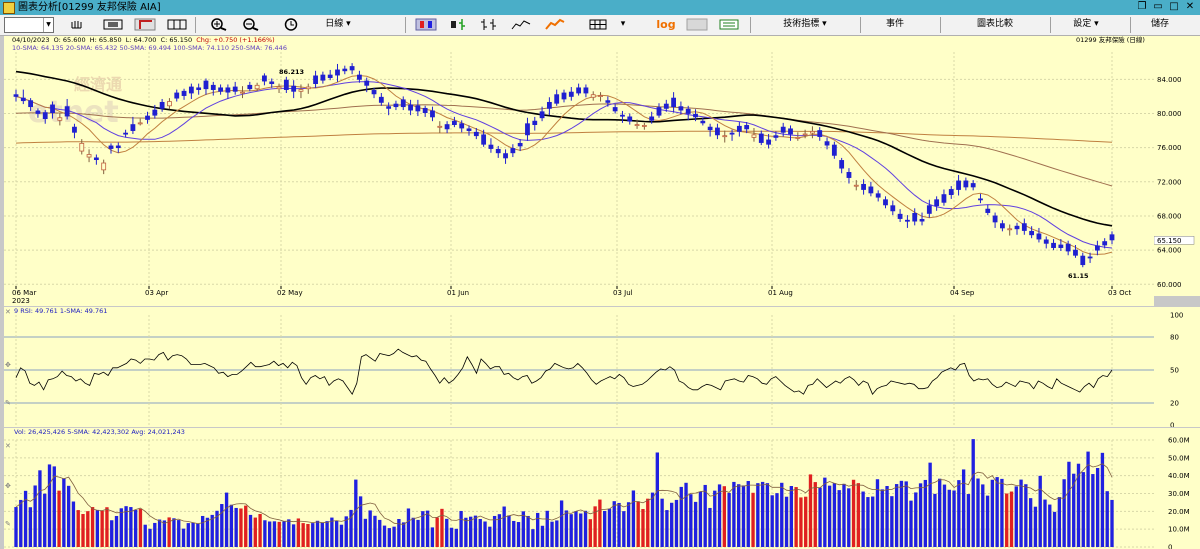 The image size is (1200, 549). What do you see at coordinates (1174, 6) in the screenshot?
I see `maximize-icon: □` at bounding box center [1174, 6].